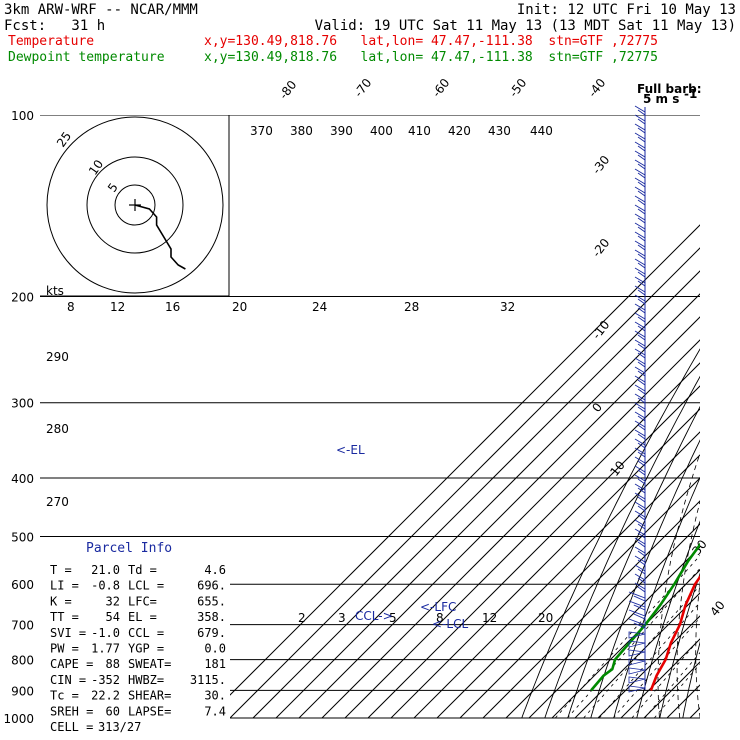 The width and height of the screenshot is (740, 740). I want to click on hodograph: 5 10 25, so click(135, 206).